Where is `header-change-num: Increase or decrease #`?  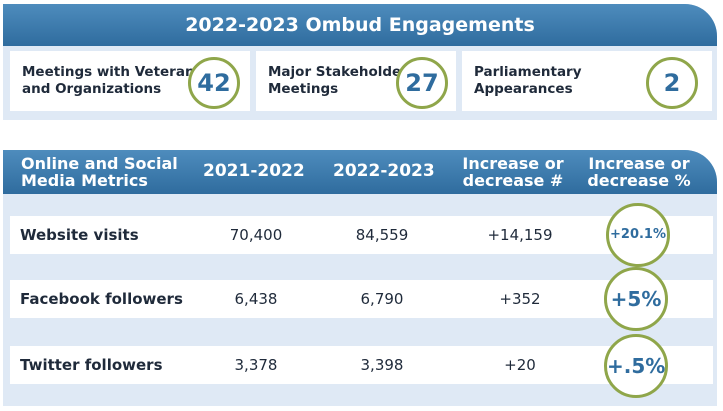 header-change-num: Increase or decrease # is located at coordinates (513, 172).